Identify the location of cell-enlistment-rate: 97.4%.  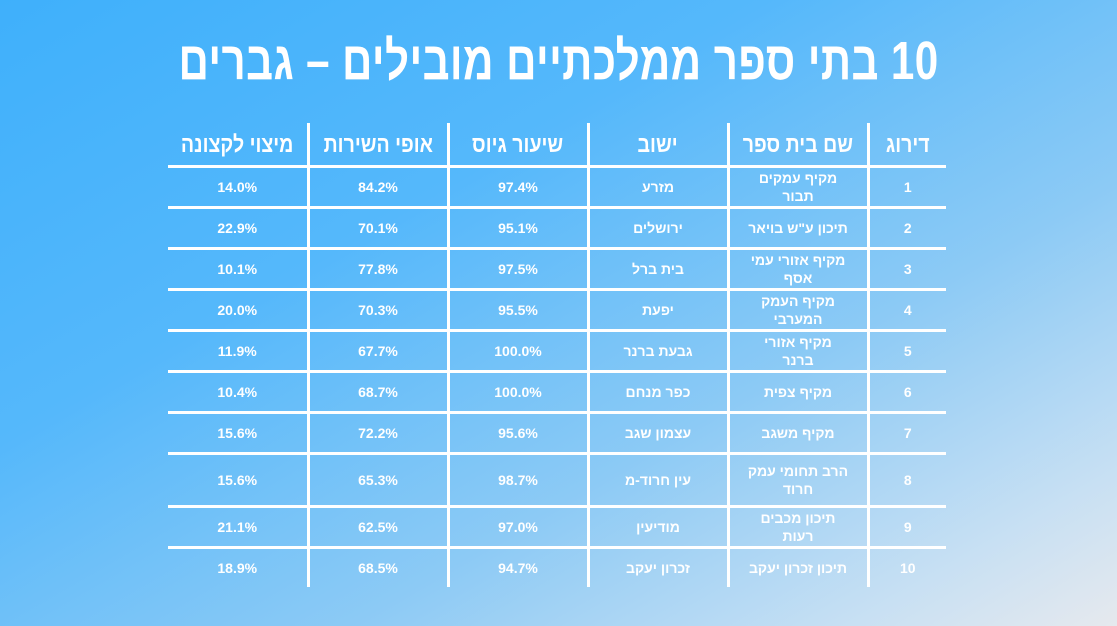
(519, 187).